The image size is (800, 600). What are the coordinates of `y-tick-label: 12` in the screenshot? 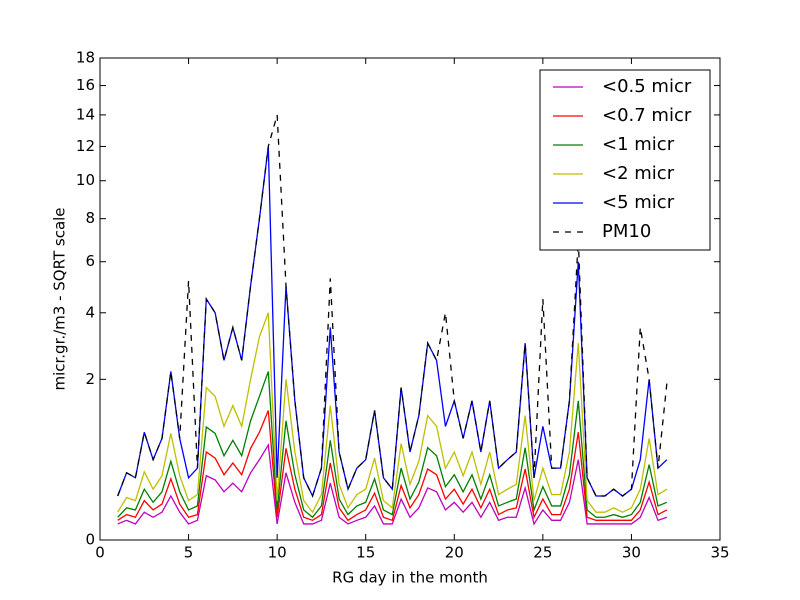 It's located at (85, 146).